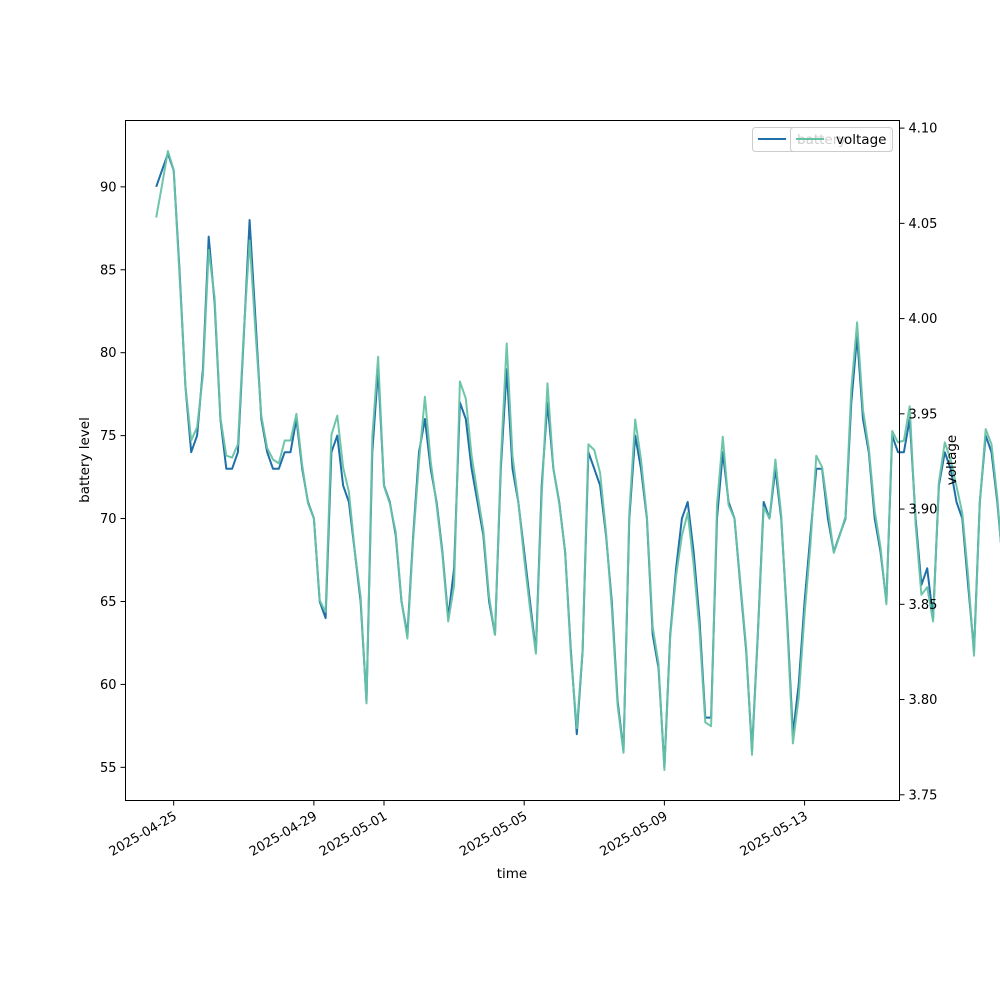  What do you see at coordinates (918, 462) in the screenshot?
I see `right-y-axis-ticks: 3.75 3.80 3.85 3.90 3.95 4.00 4.05 4.10` at bounding box center [918, 462].